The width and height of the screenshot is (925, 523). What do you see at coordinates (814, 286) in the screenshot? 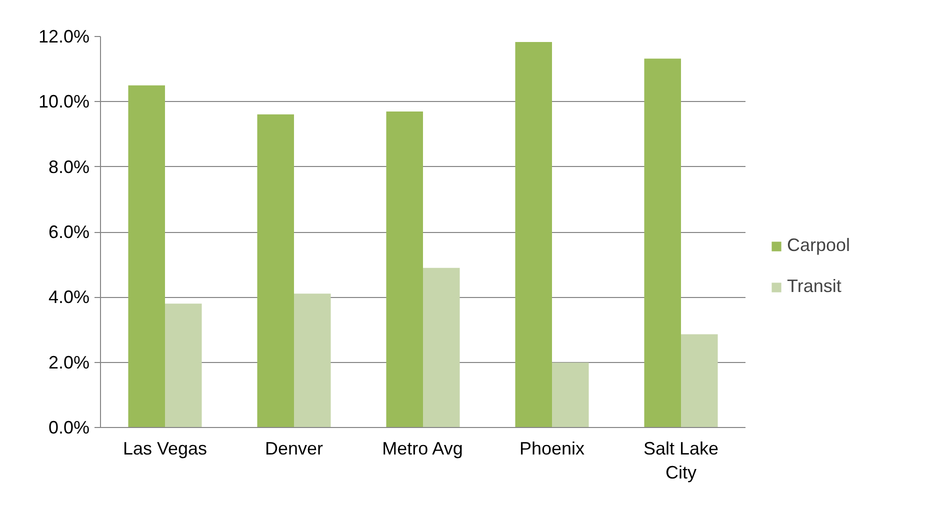
I see `legend-label: Transit` at bounding box center [814, 286].